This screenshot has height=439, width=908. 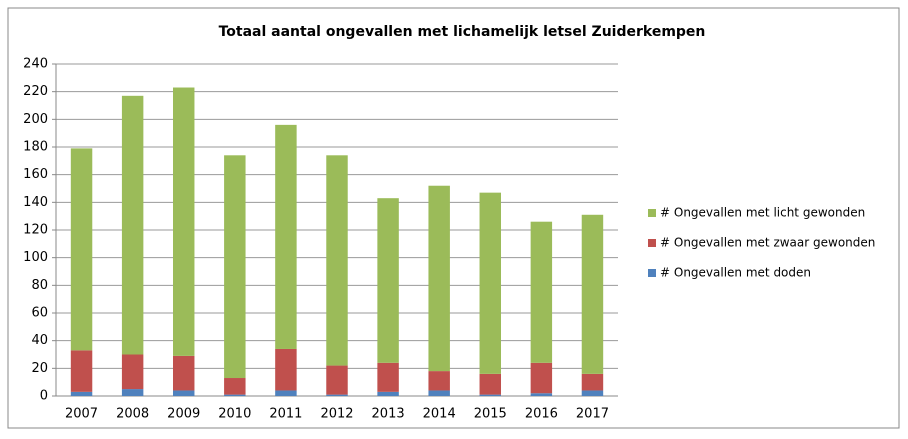 I want to click on y-tick-label: 200, so click(x=35, y=119).